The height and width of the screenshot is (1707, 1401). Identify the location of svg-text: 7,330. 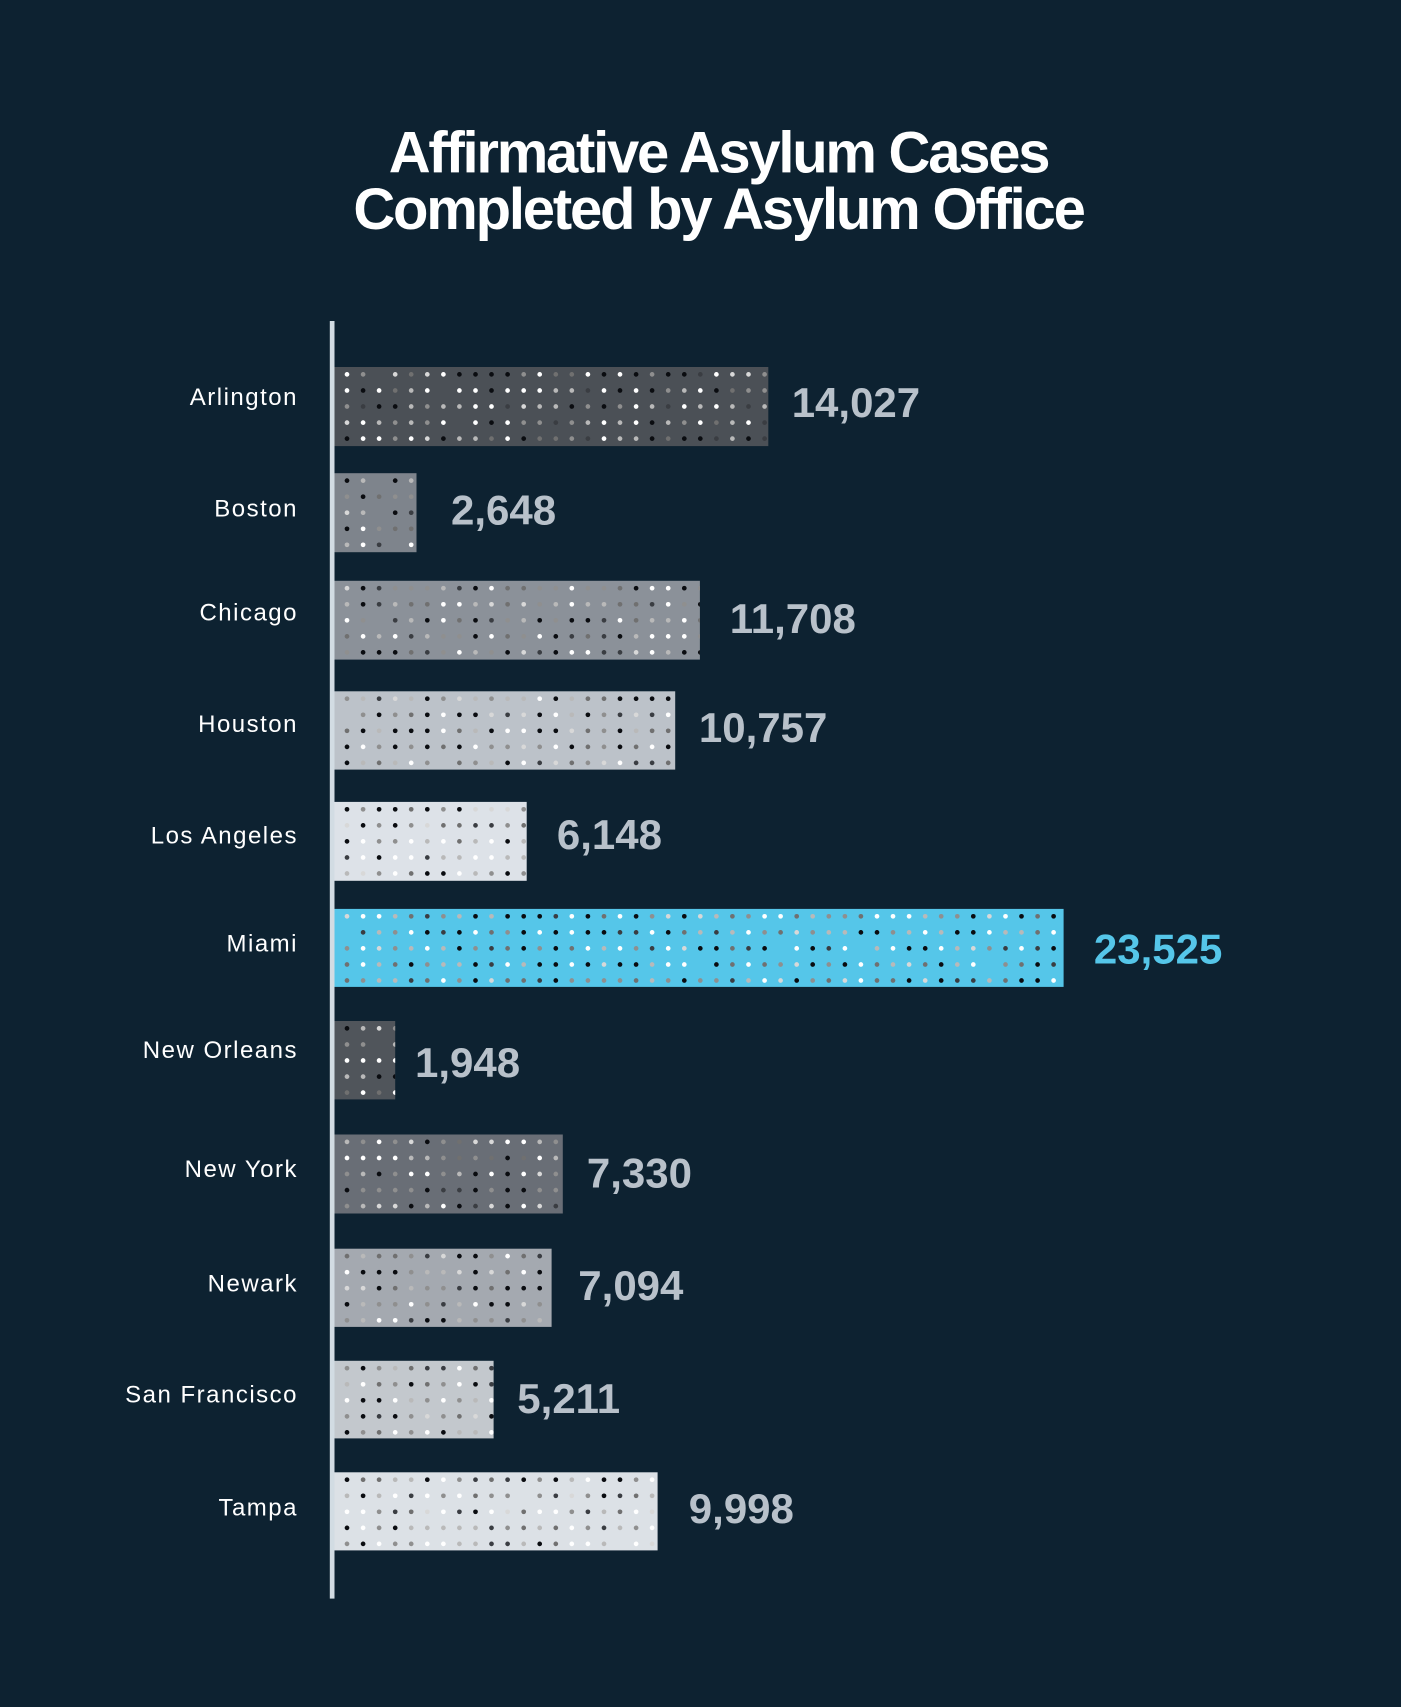
(639, 1173).